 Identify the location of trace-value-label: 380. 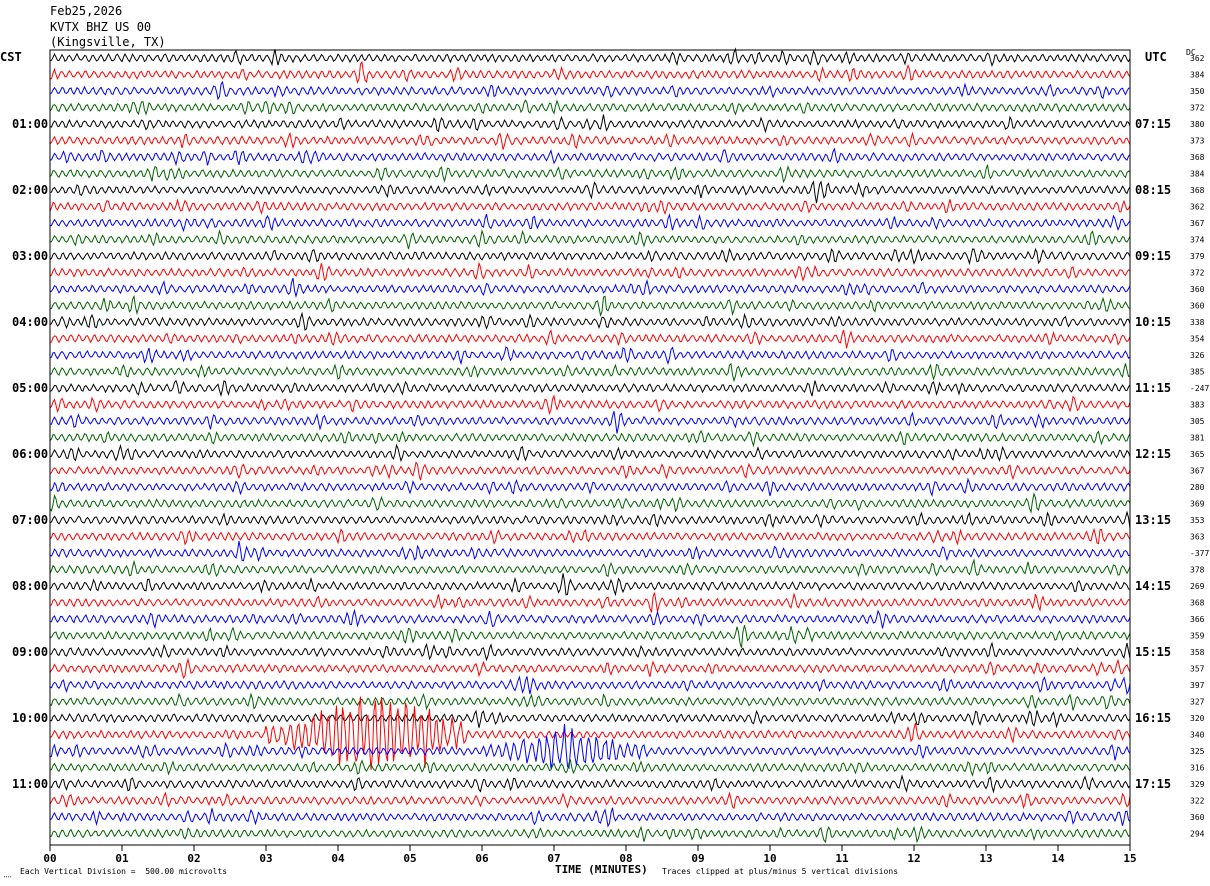
(1197, 124).